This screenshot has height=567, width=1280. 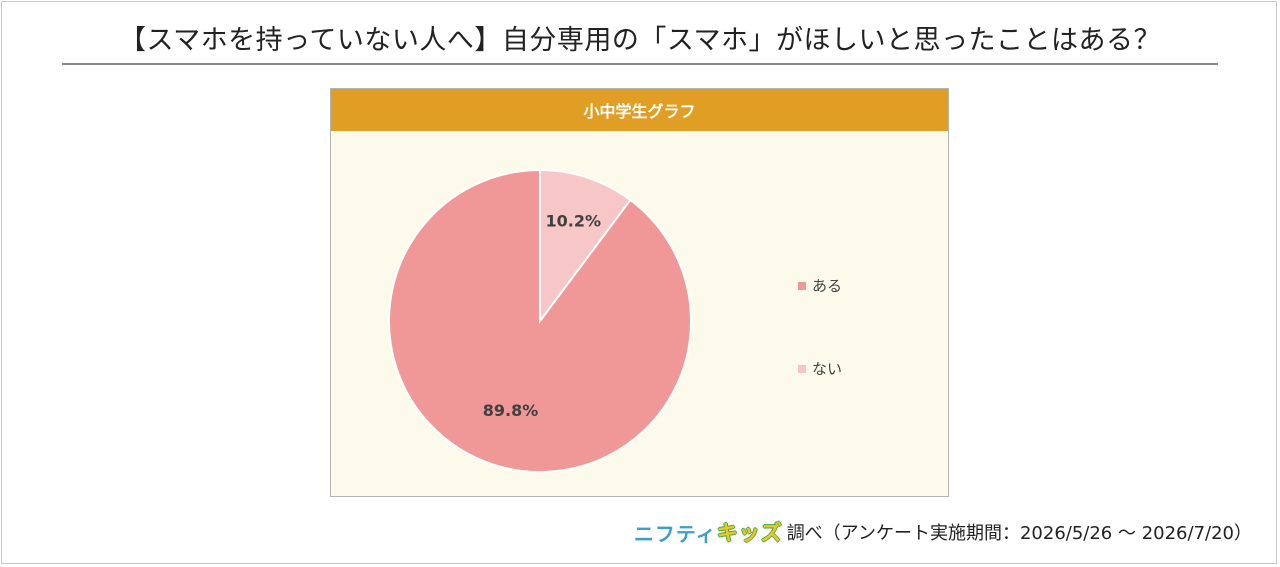 What do you see at coordinates (511, 410) in the screenshot?
I see `slice-aru-label: 89.8%` at bounding box center [511, 410].